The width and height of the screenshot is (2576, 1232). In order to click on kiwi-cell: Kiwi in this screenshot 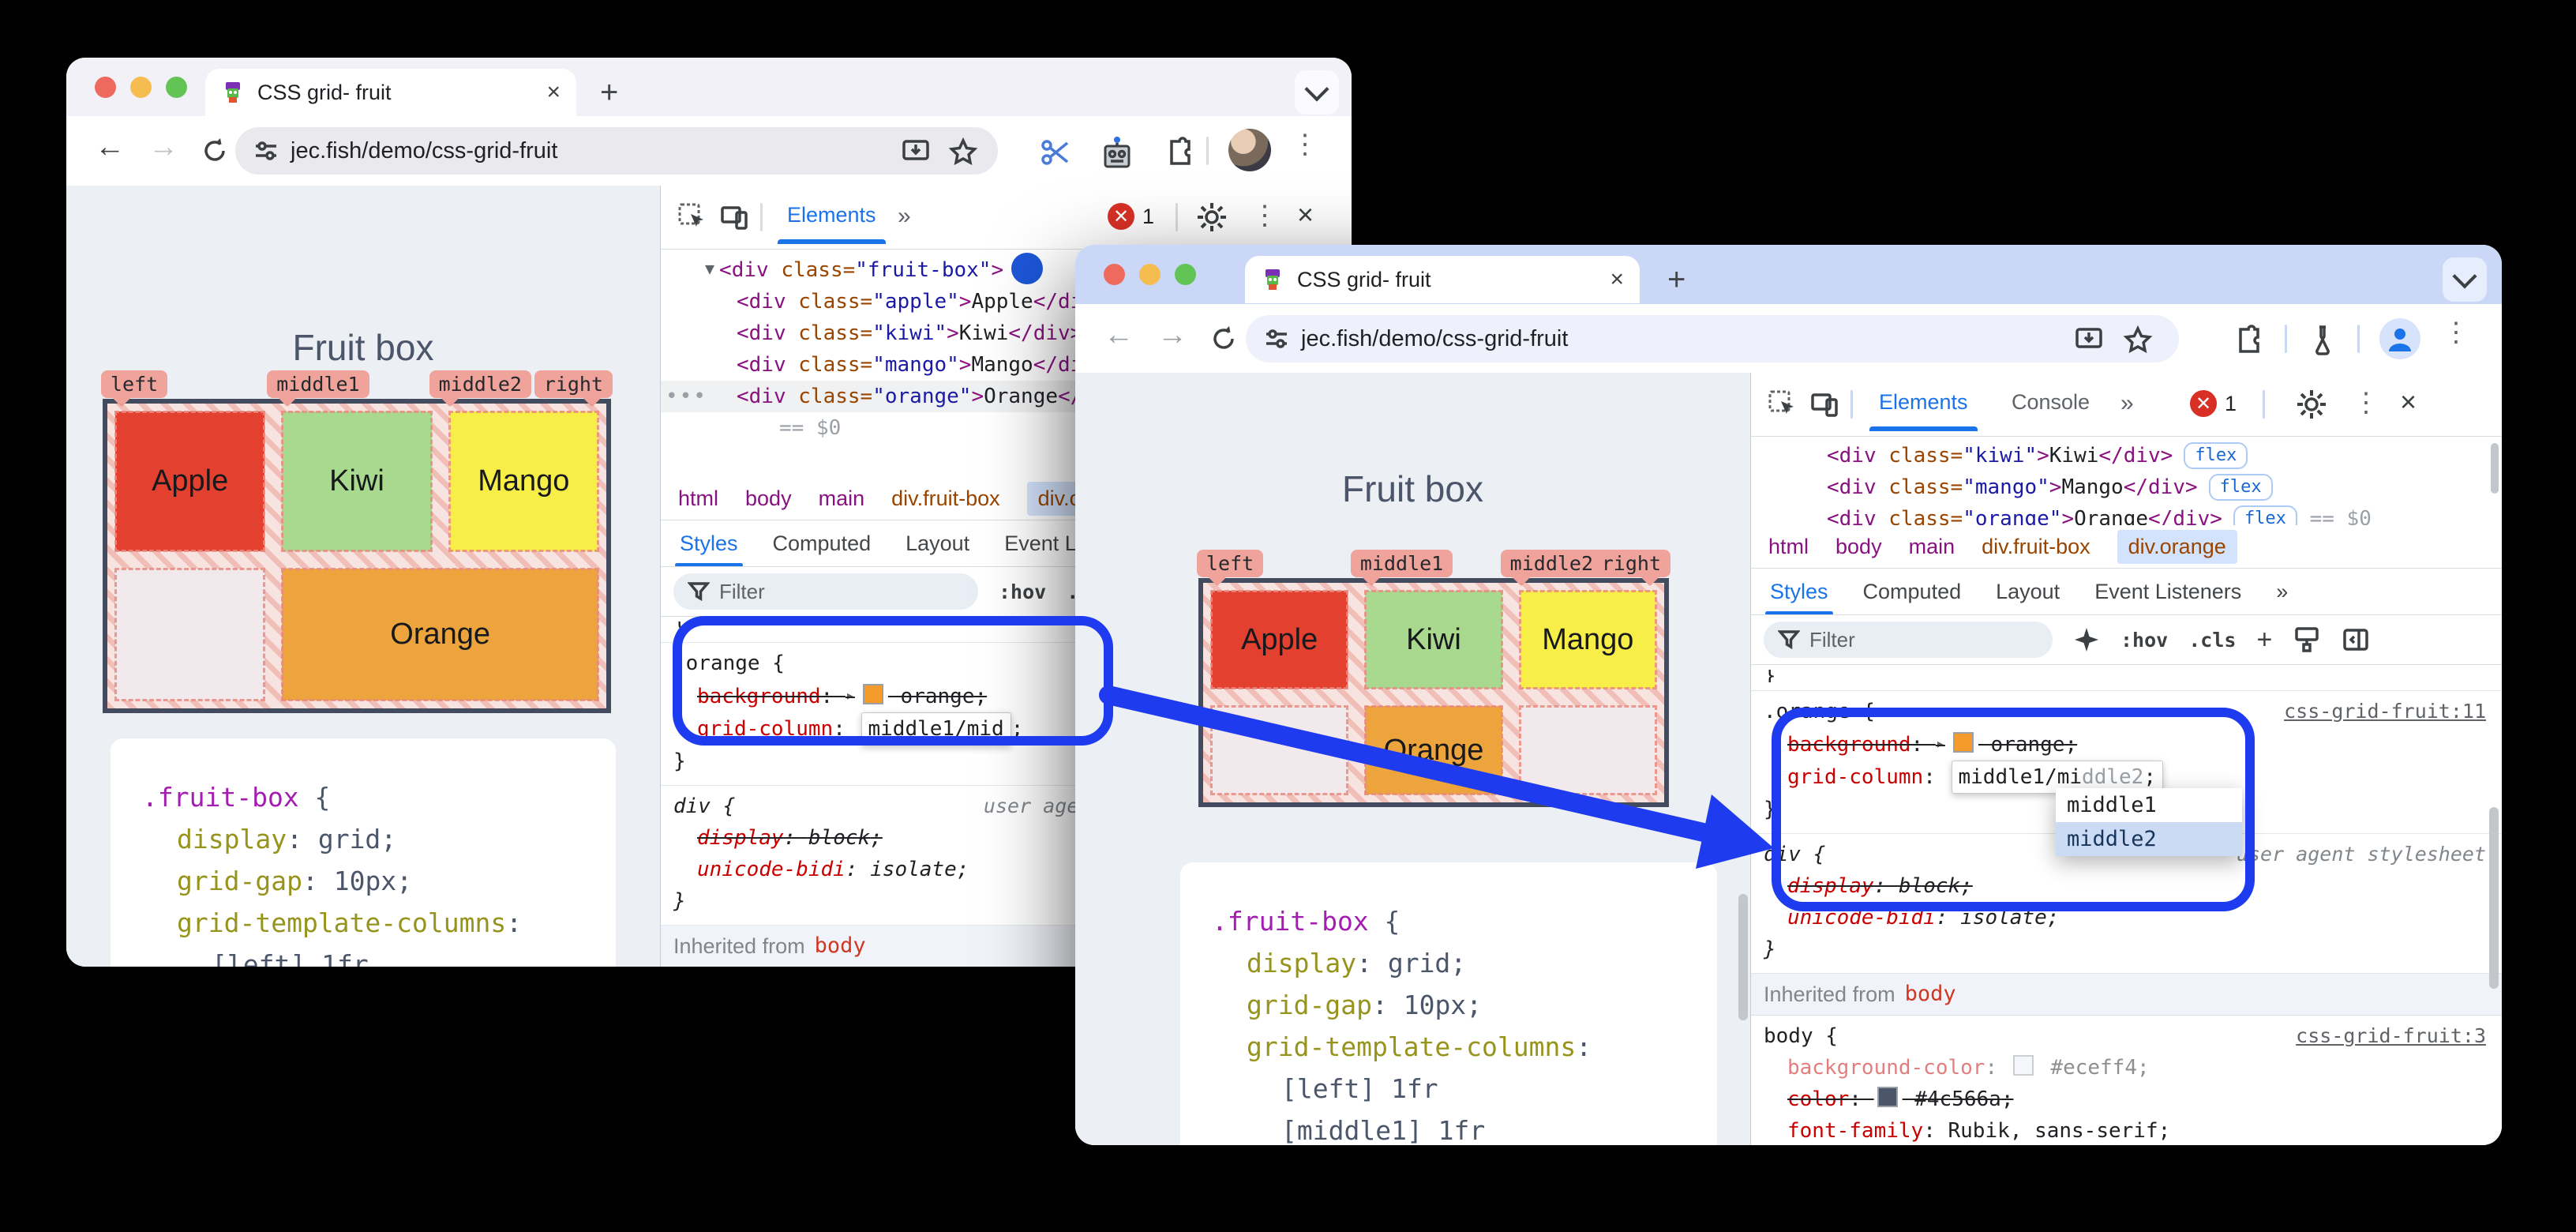, I will do `click(357, 481)`.